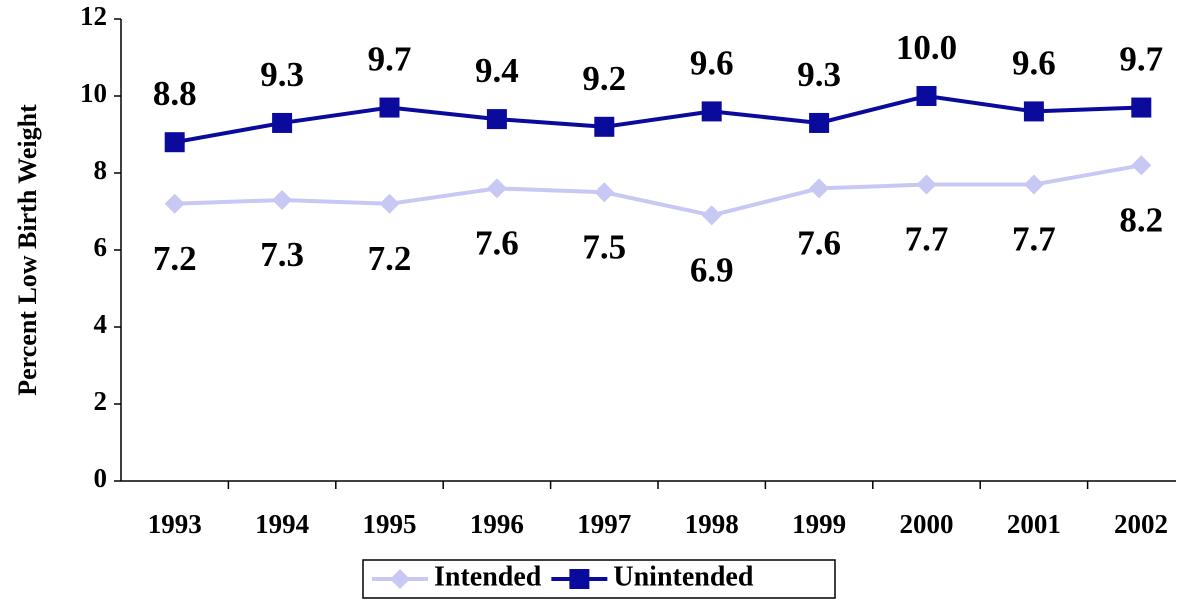 The image size is (1177, 599). Describe the element at coordinates (175, 524) in the screenshot. I see `x-tick-label: 1993` at that location.